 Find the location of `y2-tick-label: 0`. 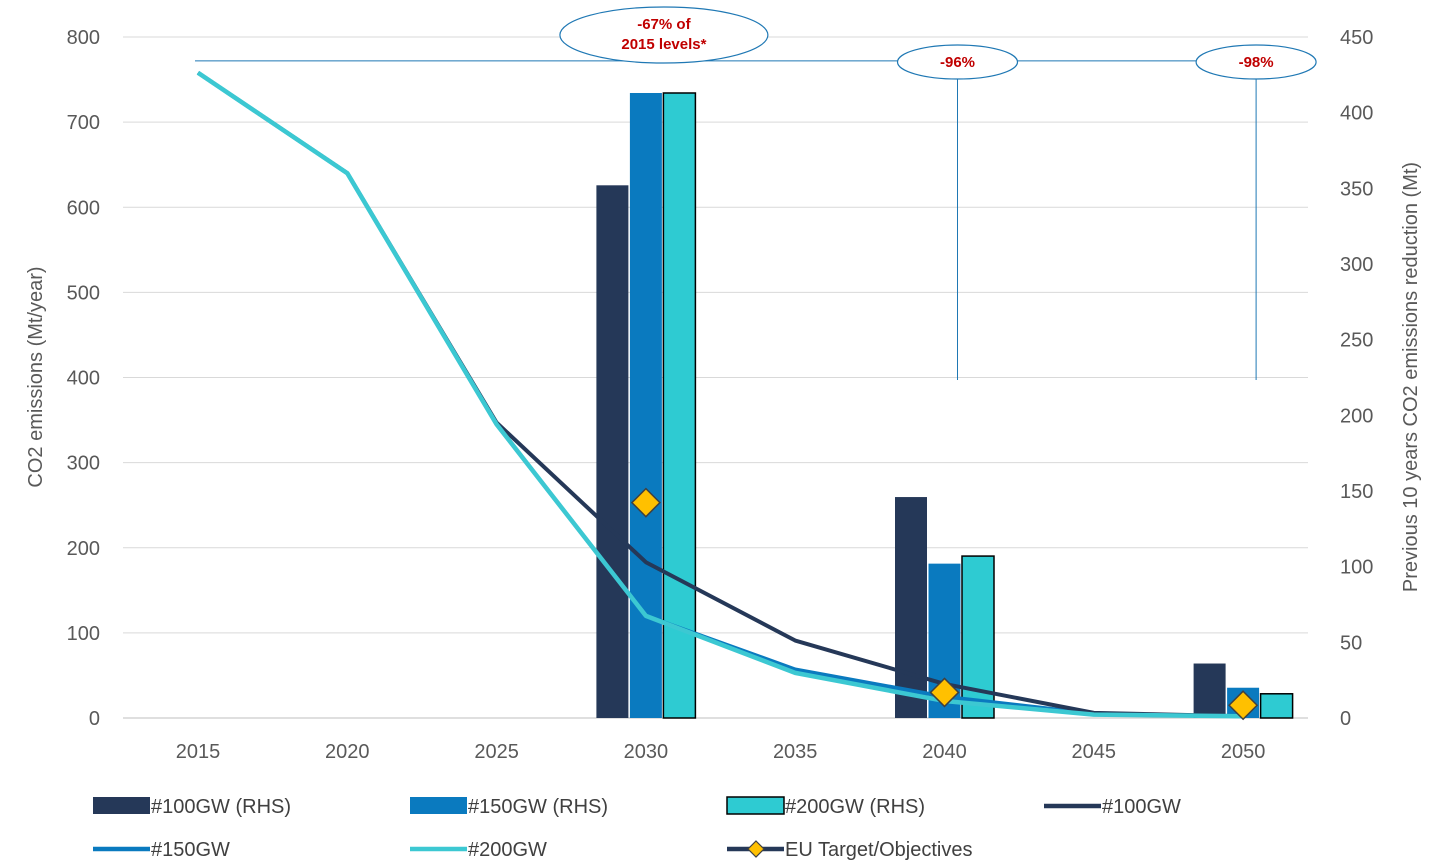

y2-tick-label: 0 is located at coordinates (1345, 719).